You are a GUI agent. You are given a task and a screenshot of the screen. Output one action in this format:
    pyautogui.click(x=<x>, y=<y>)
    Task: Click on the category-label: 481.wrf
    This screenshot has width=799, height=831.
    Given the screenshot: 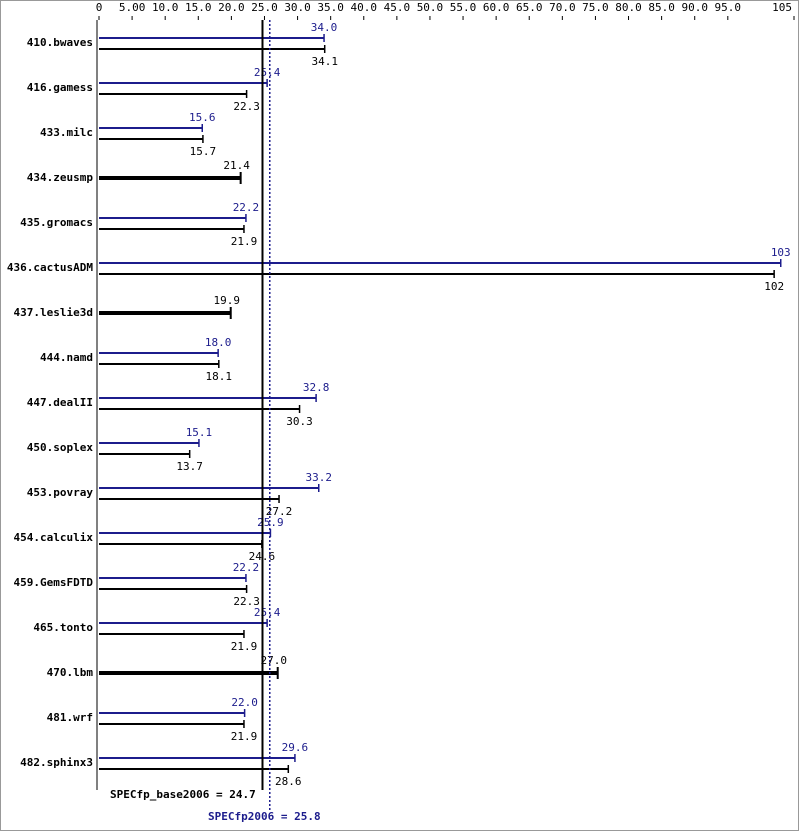 What is the action you would take?
    pyautogui.click(x=70, y=717)
    